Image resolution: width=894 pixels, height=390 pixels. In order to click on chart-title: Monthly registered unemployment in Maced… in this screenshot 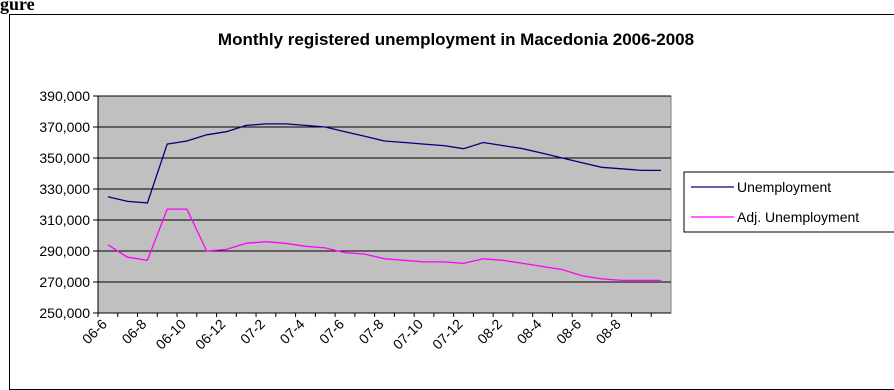, I will do `click(456, 39)`.